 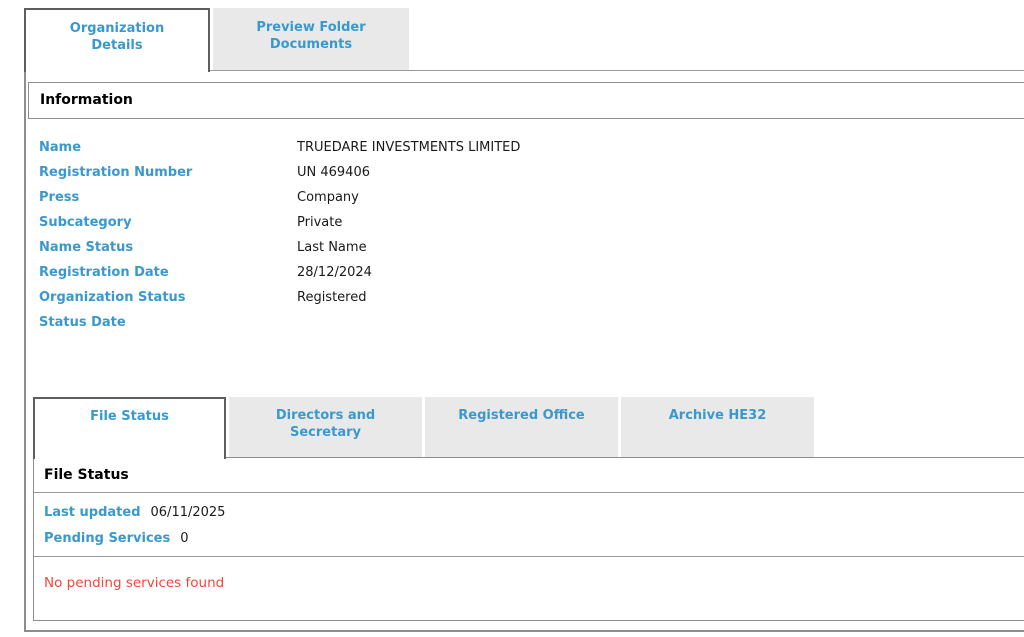 I want to click on field-row-organization-status: Organization Status Registered, so click(x=531, y=297).